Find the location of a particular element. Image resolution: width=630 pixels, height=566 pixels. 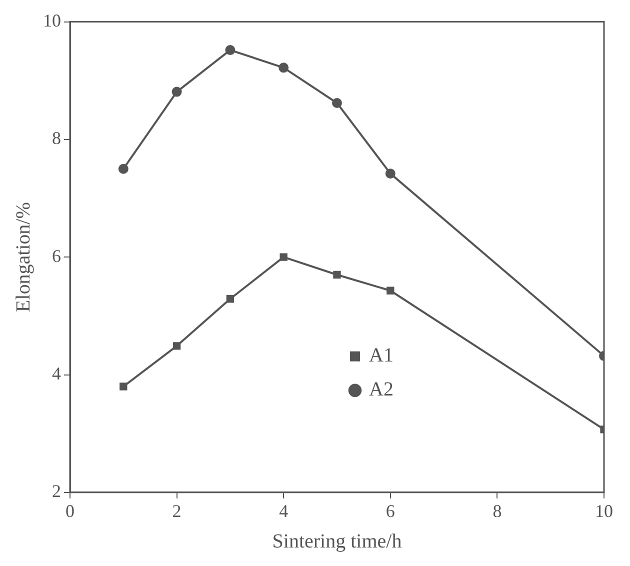

x-axis-title: Sintering time/h is located at coordinates (337, 541).